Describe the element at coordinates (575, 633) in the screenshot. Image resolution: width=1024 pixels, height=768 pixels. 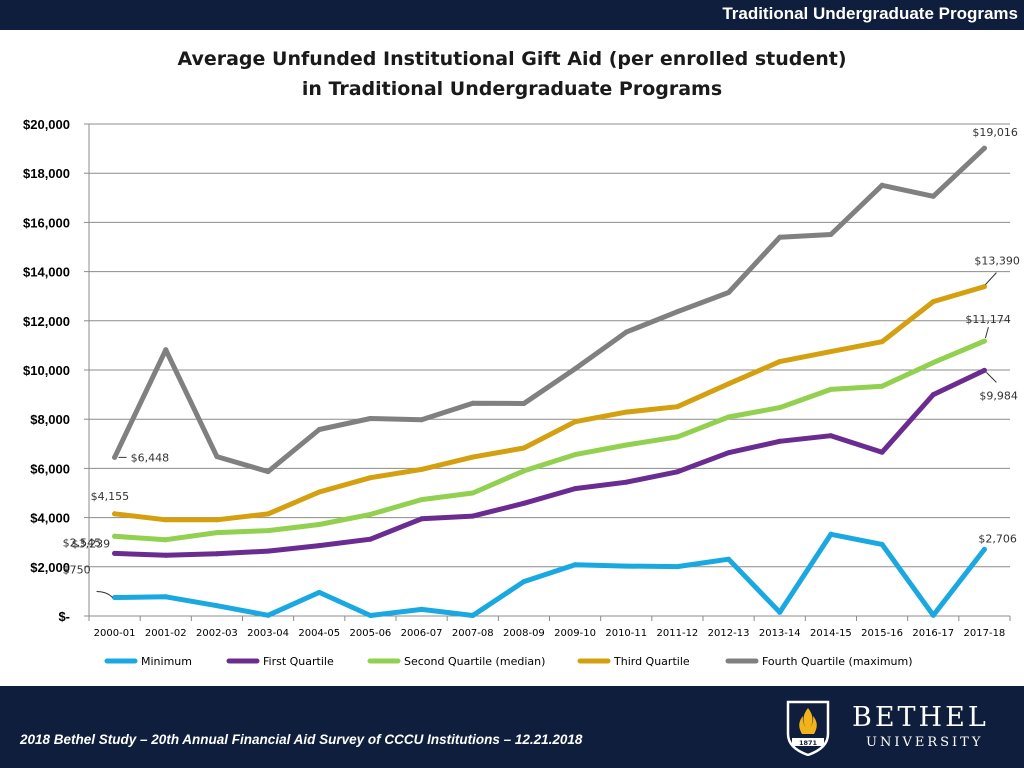
I see `x-tick-label: 2009-10` at that location.